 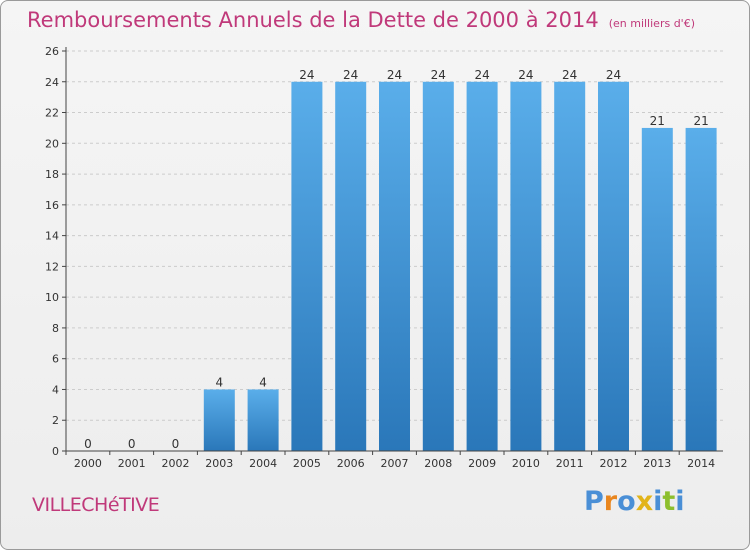 I want to click on commune-name: VILLECHéTIVE, so click(x=96, y=505).